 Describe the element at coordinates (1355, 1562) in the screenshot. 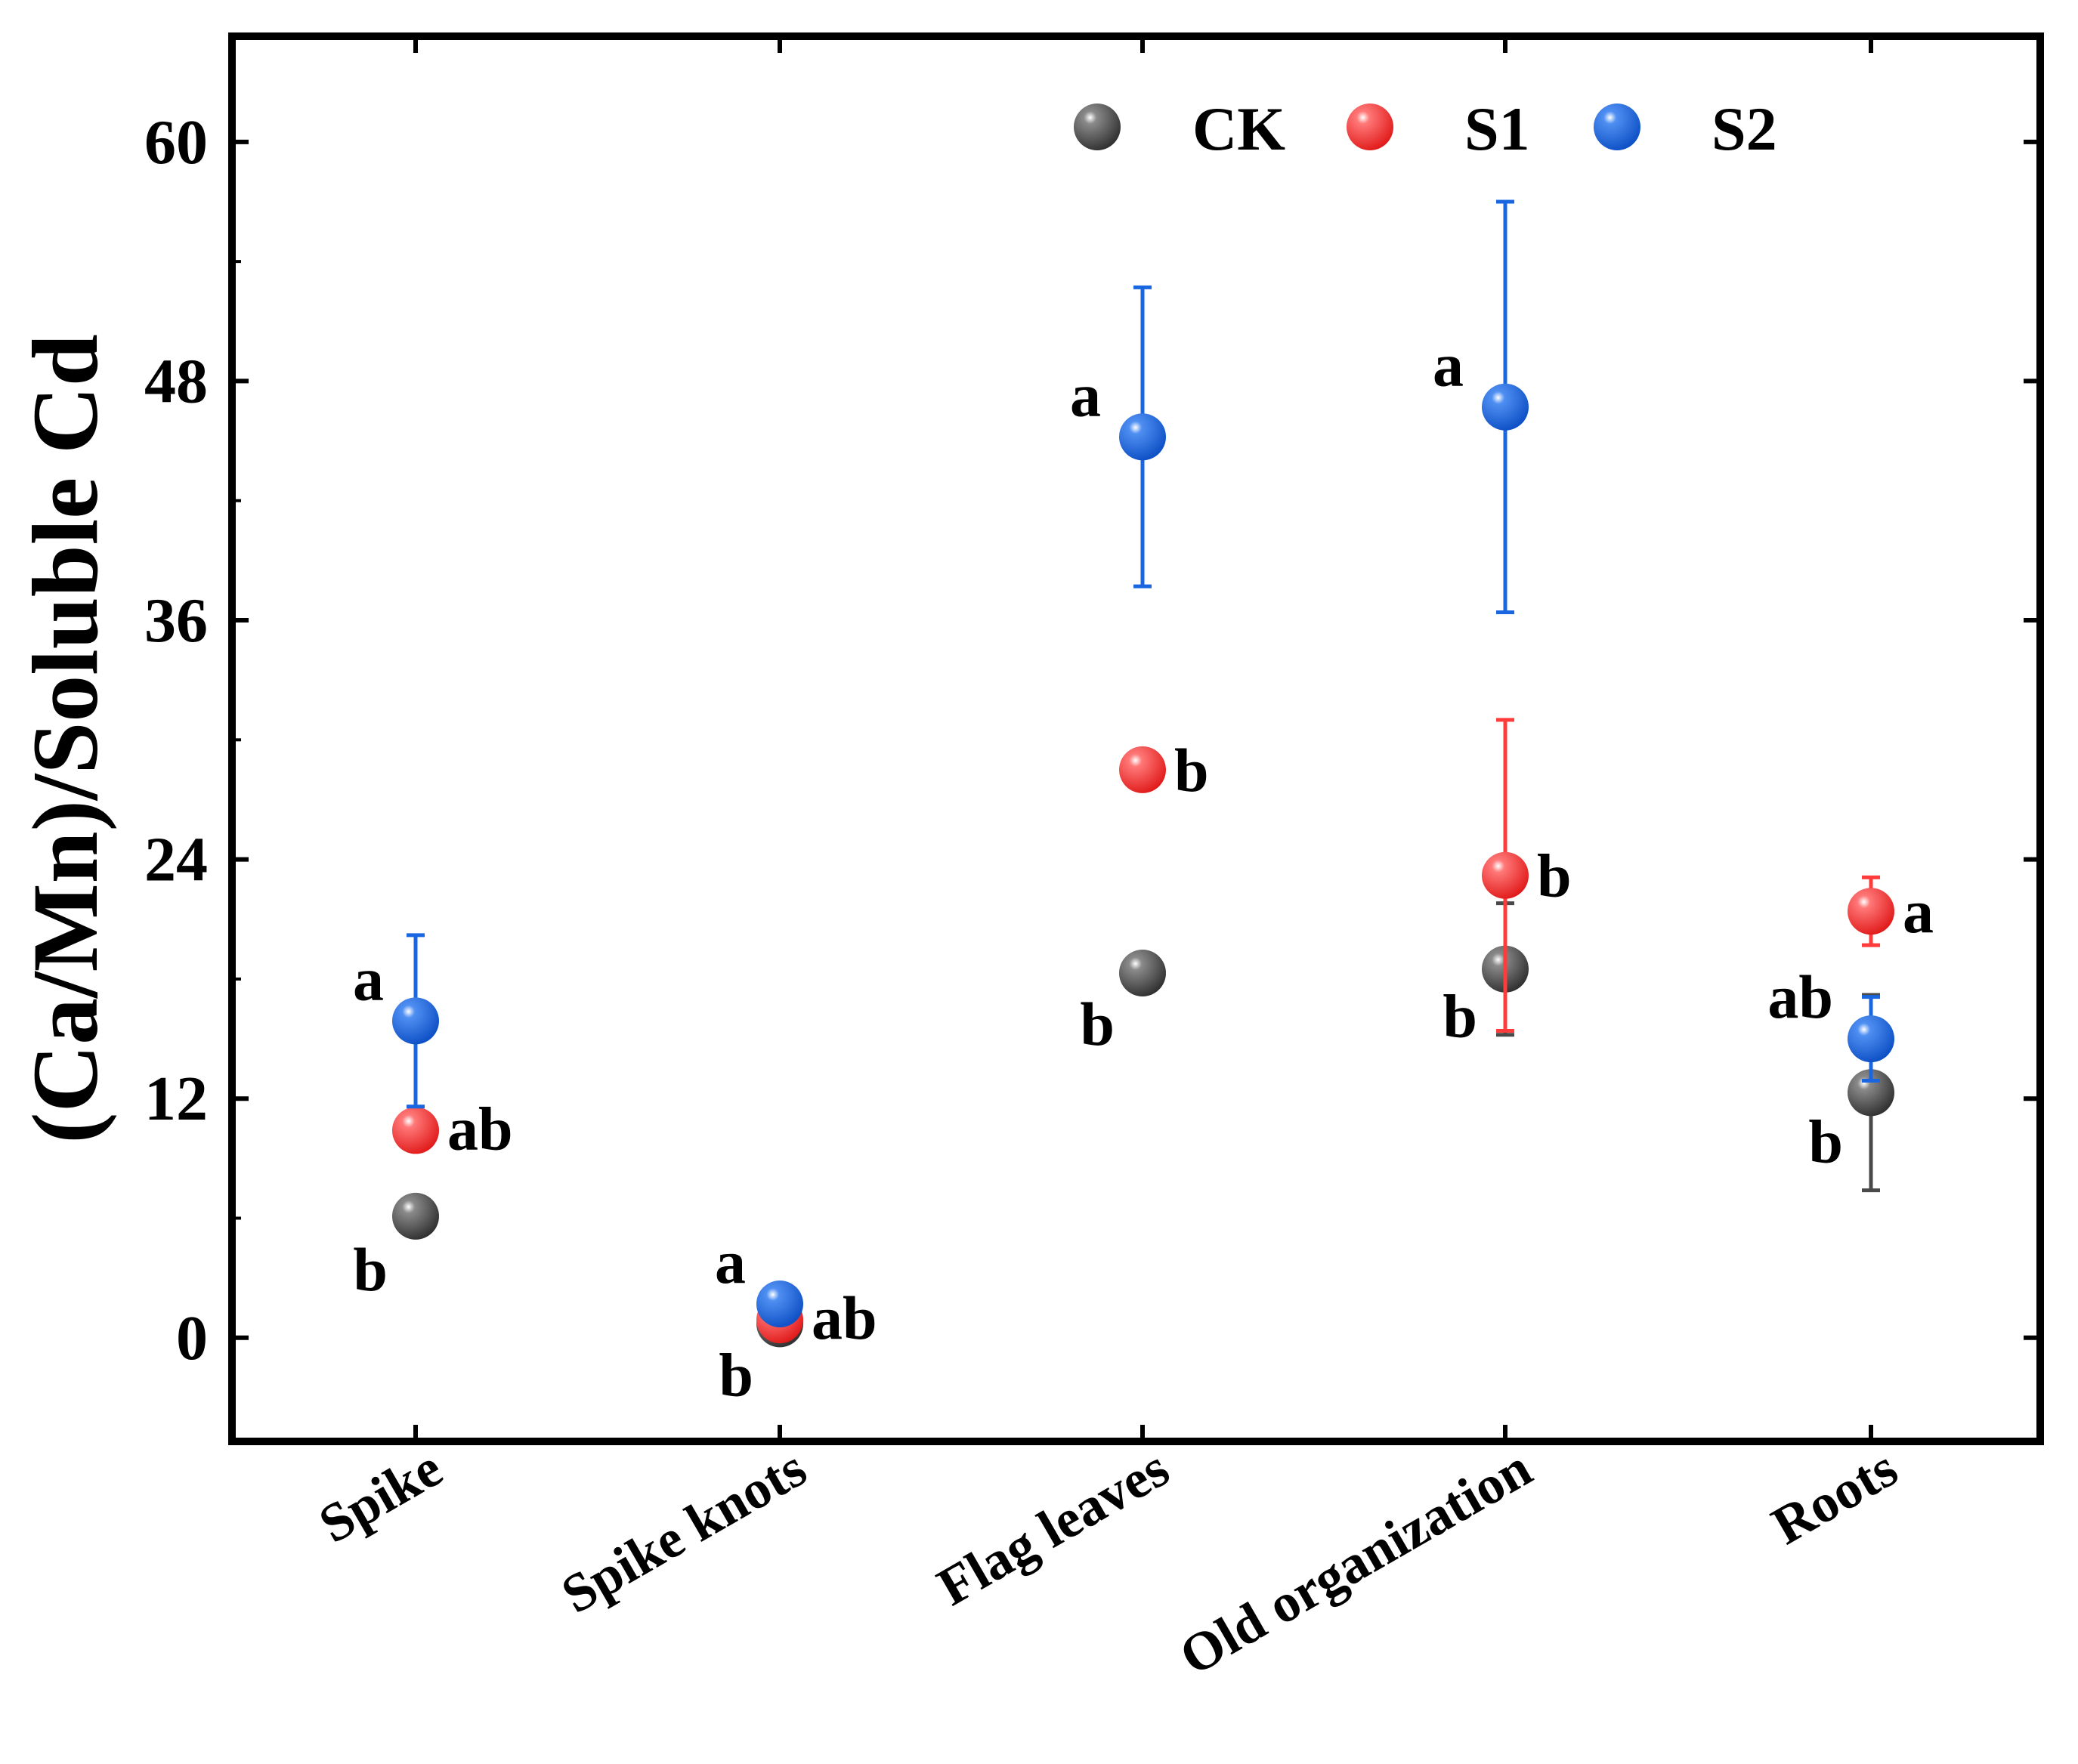

I see `x-tick-label: Old organization` at that location.